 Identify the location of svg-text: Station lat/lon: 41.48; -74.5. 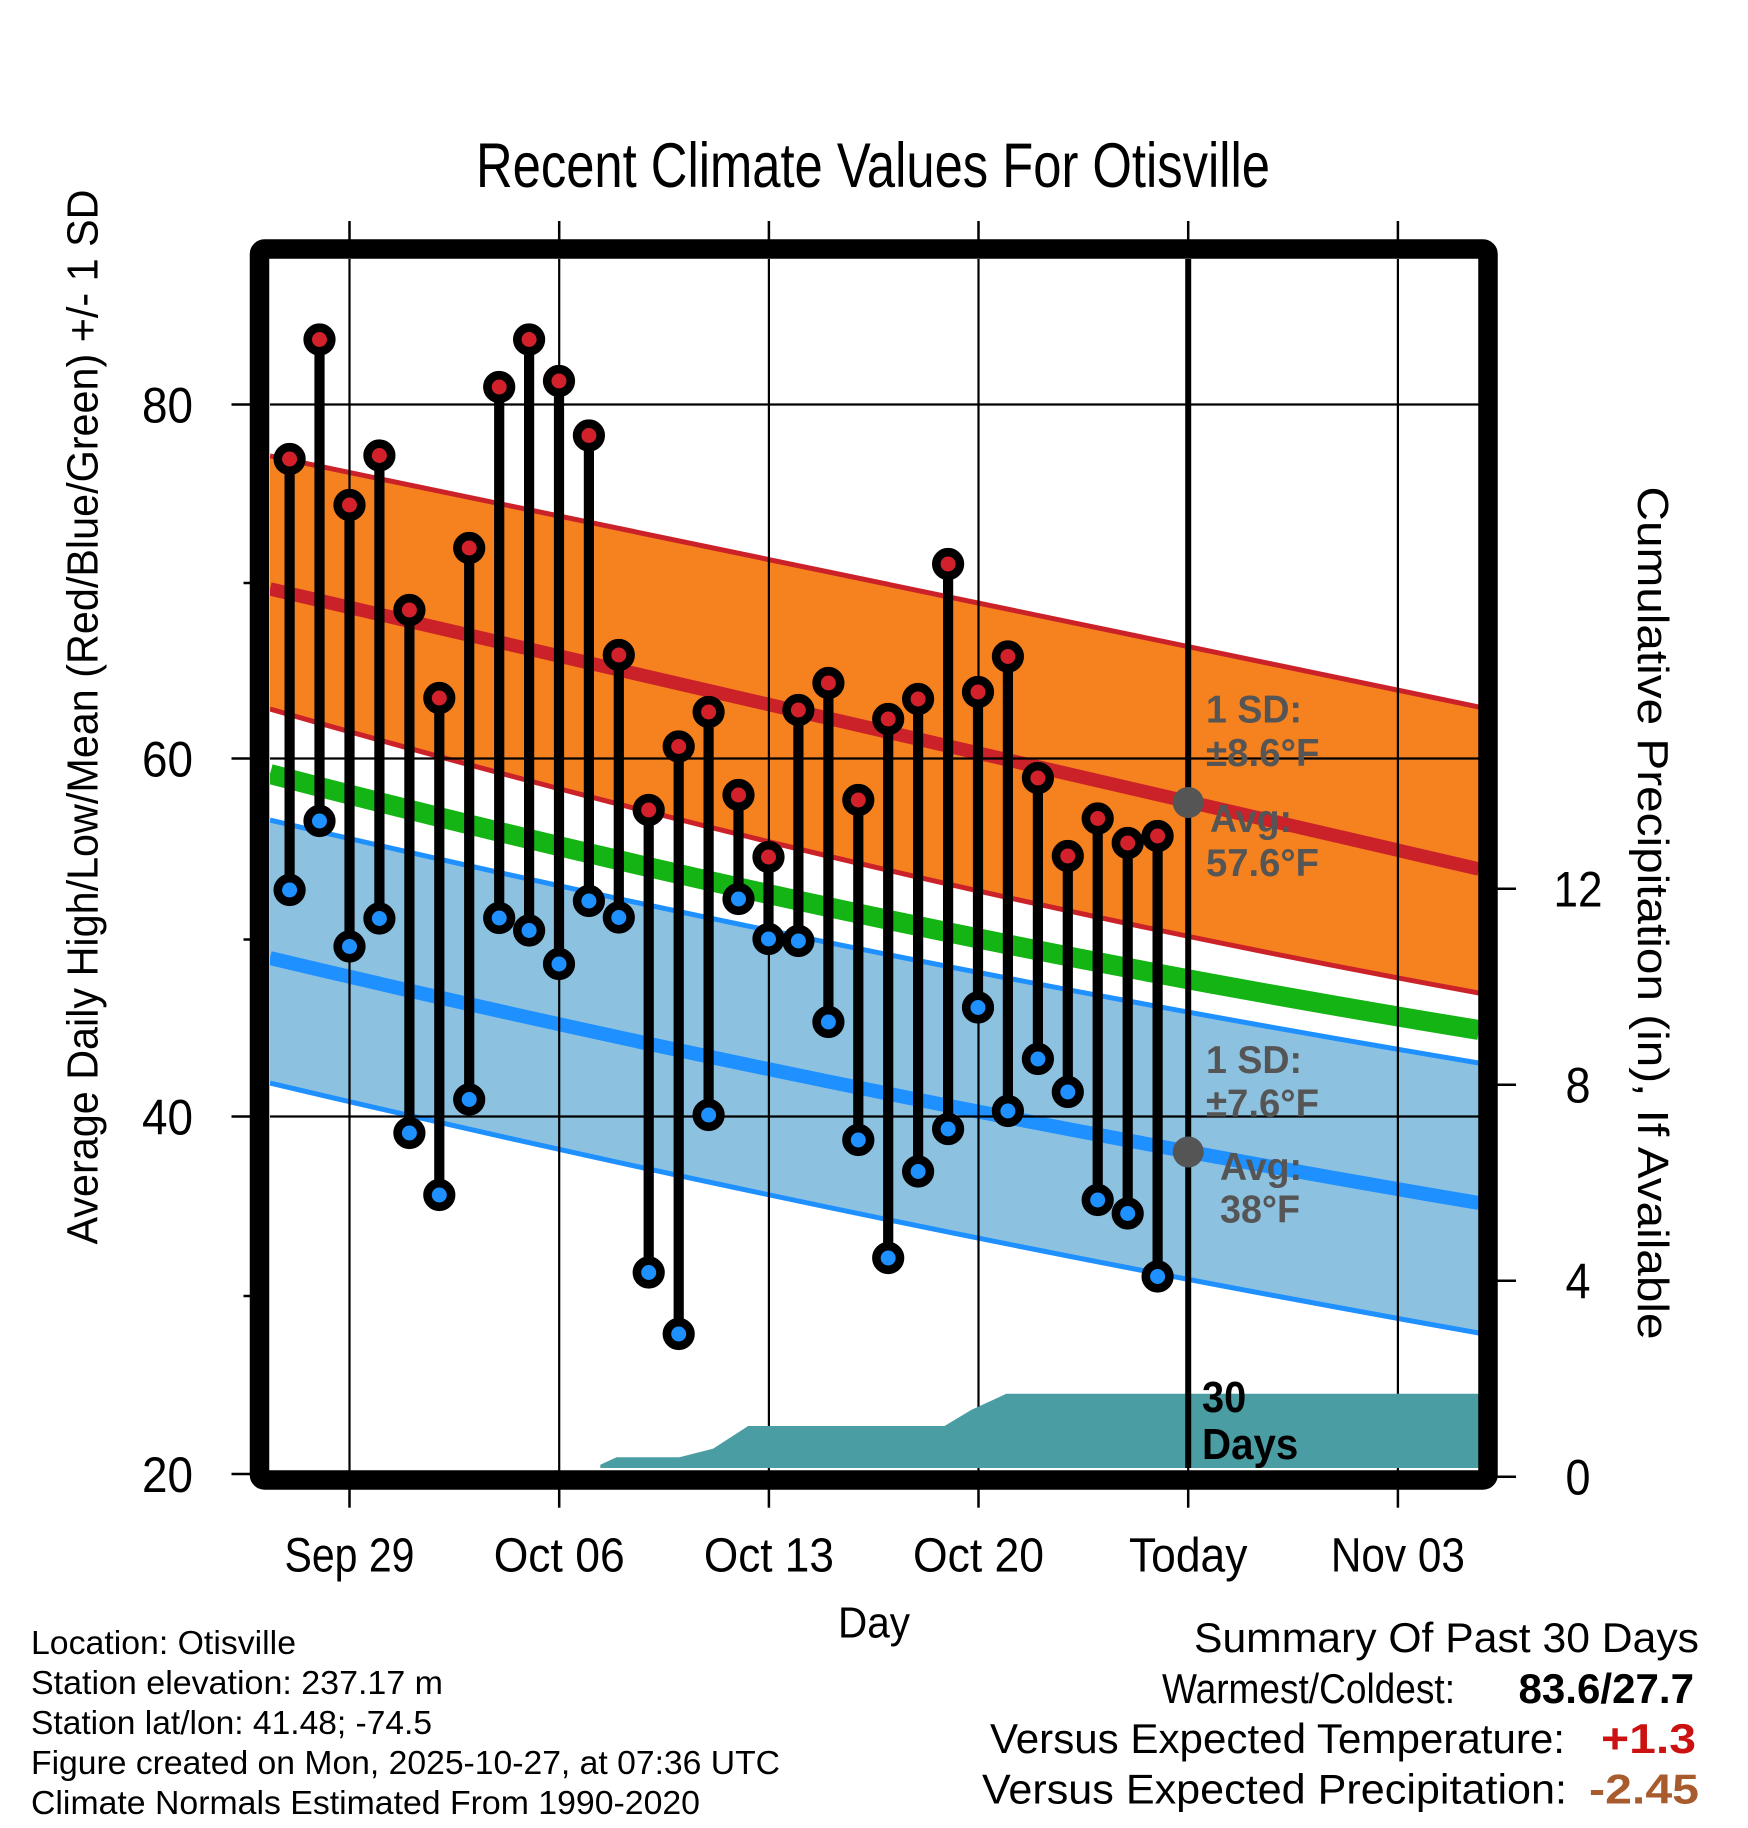
(231, 1722).